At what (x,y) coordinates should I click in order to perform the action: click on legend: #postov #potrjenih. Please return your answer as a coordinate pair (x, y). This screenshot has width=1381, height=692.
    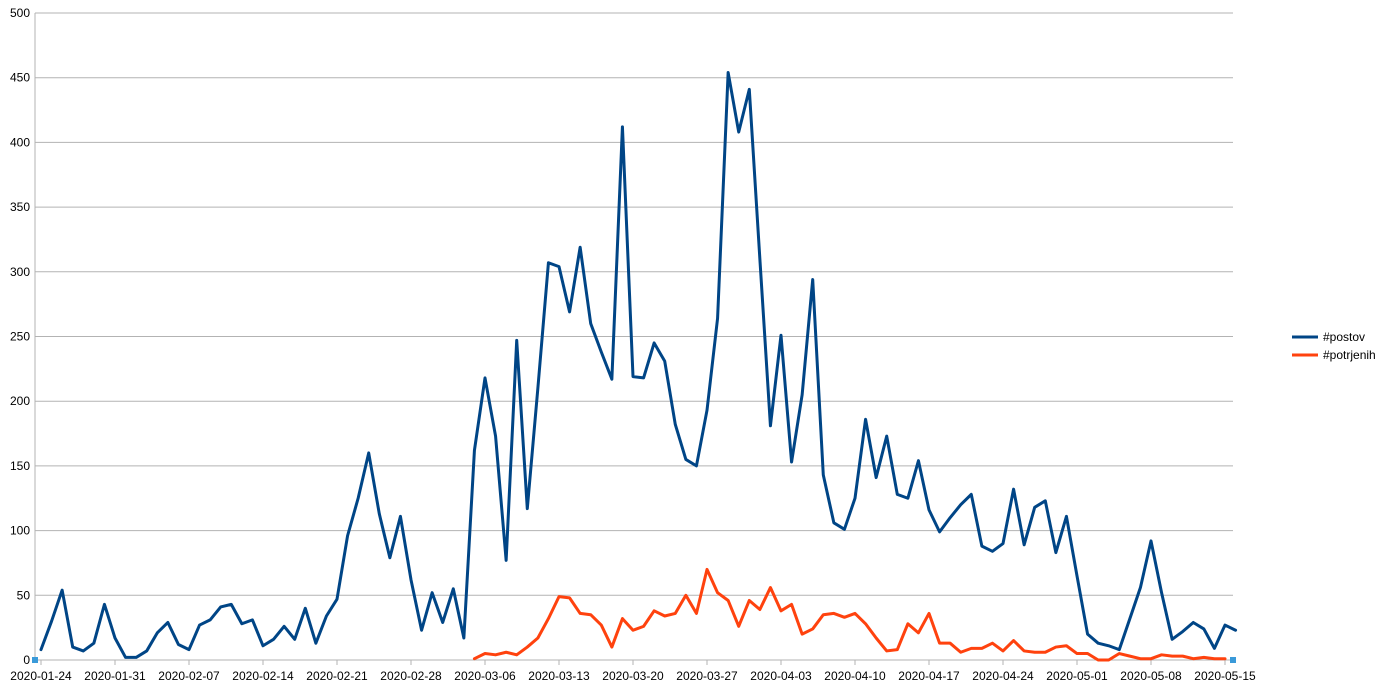
    Looking at the image, I should click on (1334, 346).